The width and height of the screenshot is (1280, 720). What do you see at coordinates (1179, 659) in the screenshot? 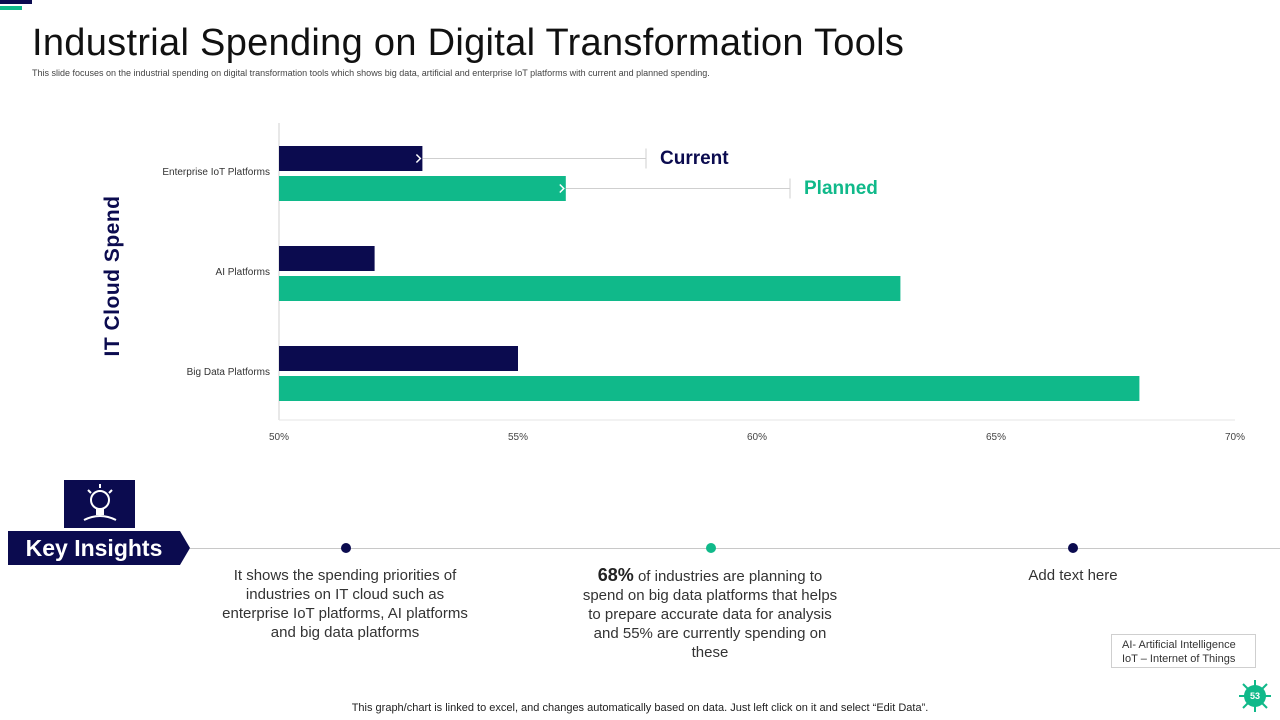
I see `abbreviation-iot: IoT – Internet of Things` at bounding box center [1179, 659].